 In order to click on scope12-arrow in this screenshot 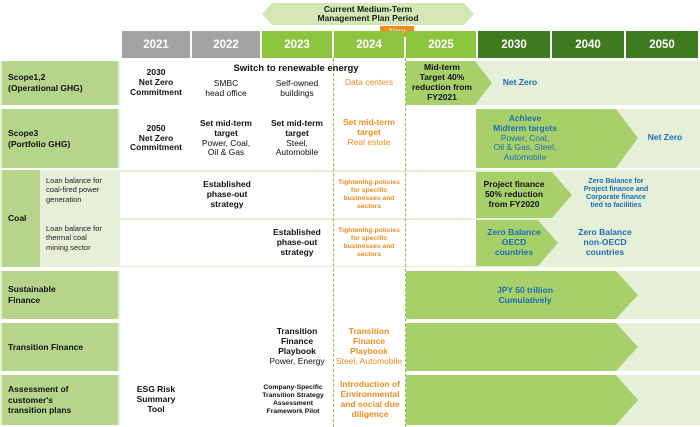, I will do `click(306, 83)`.